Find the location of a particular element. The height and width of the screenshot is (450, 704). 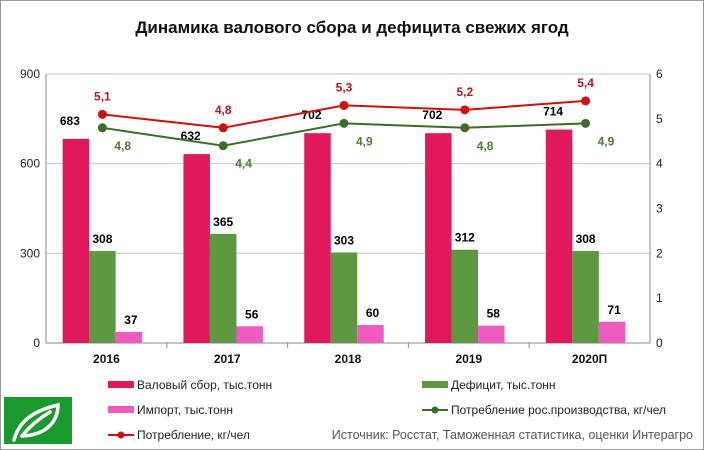

legend-label: Потребление рос.производства, кг/чел is located at coordinates (558, 410).